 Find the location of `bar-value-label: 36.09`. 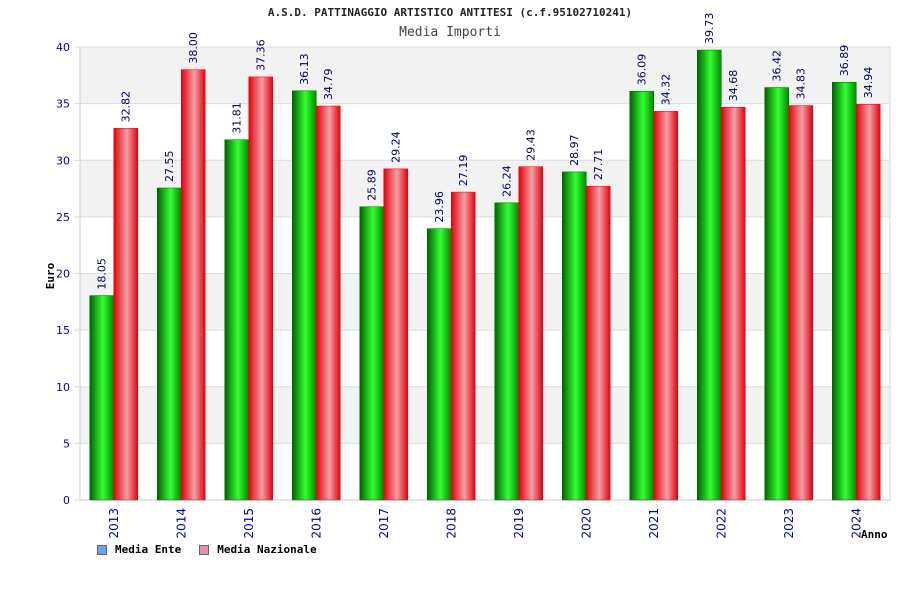

bar-value-label: 36.09 is located at coordinates (642, 70).